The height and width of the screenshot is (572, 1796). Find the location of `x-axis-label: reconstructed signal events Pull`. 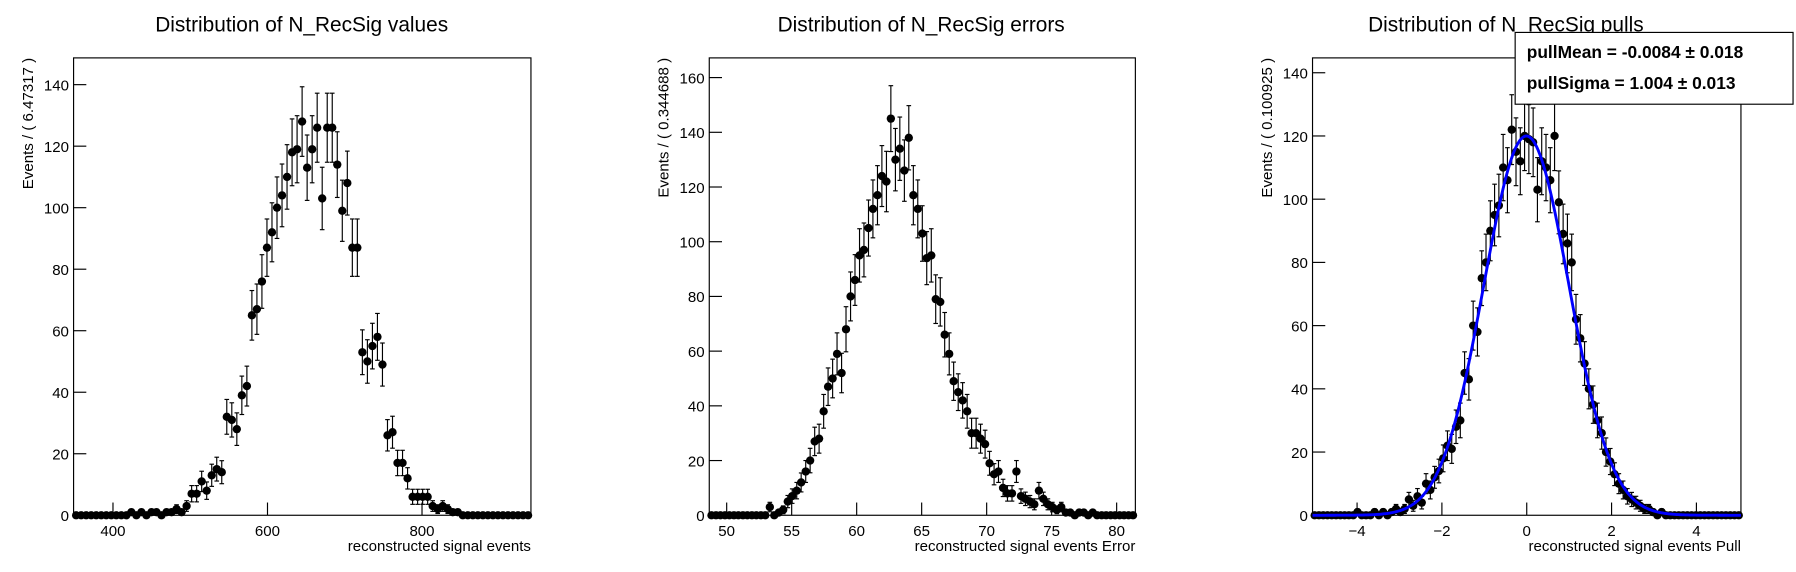

x-axis-label: reconstructed signal events Pull is located at coordinates (1634, 546).